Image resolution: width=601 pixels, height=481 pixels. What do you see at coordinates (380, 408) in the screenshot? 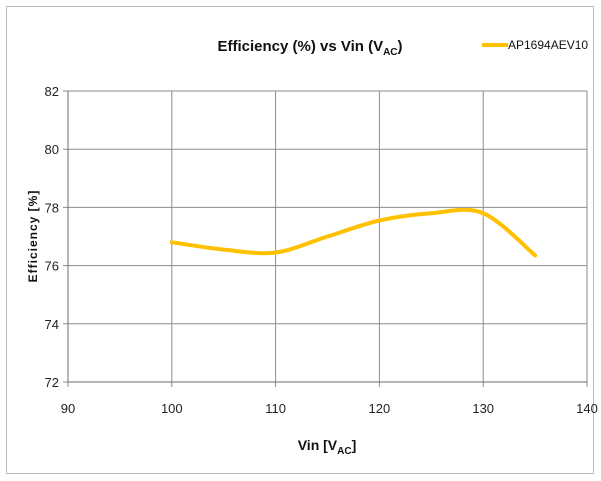
I see `x-tick-label: 120` at bounding box center [380, 408].